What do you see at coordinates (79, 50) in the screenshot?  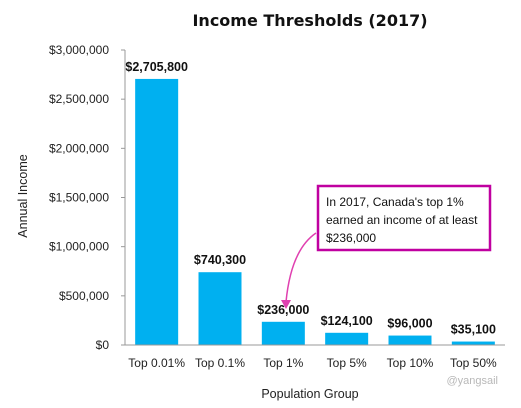 I see `y-tick-label: $3,000,000` at bounding box center [79, 50].